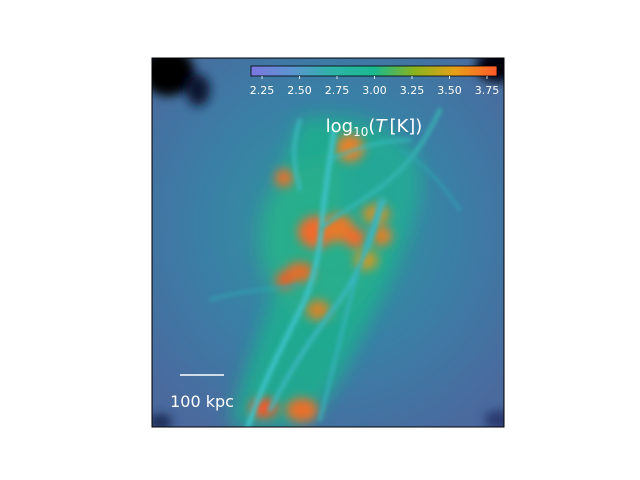 The image size is (640, 480). Describe the element at coordinates (262, 90) in the screenshot. I see `colorbar-tick-label: 2.25` at that location.